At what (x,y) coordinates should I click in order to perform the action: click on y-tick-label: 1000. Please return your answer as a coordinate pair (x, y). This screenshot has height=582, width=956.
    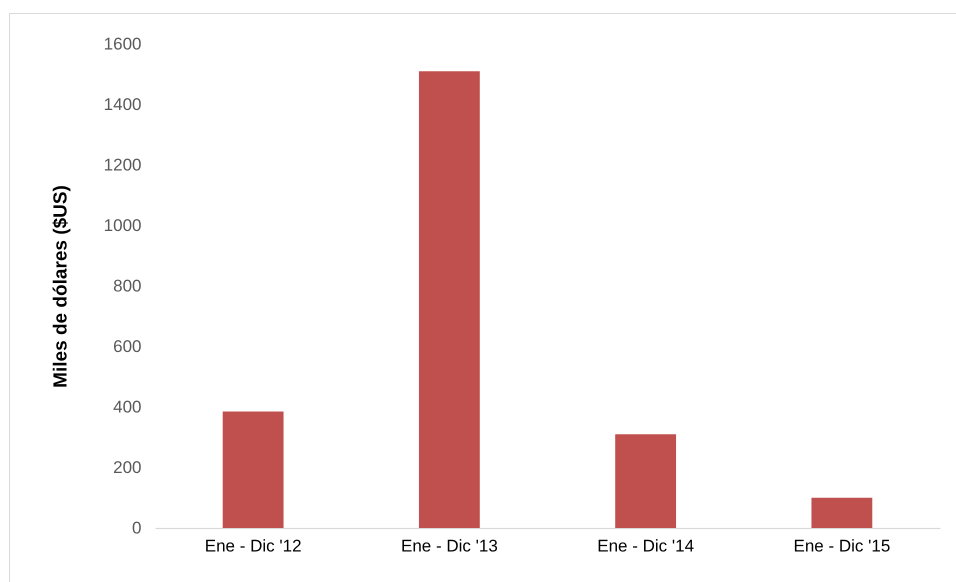
    Looking at the image, I should click on (123, 225).